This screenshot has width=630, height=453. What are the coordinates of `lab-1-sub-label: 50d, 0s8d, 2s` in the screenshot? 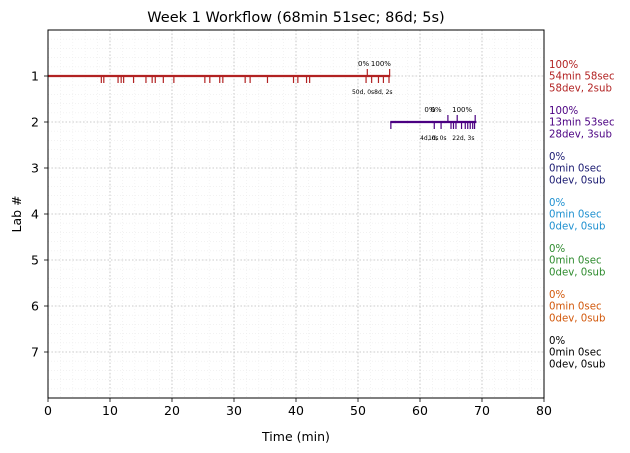 It's located at (372, 92).